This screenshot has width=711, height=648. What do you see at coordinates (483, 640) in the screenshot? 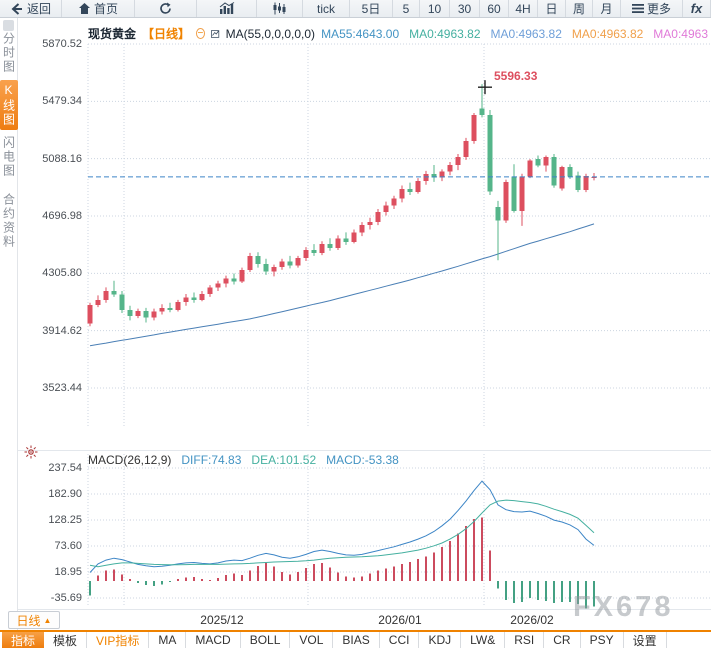
I see `indicator-tab-lwr: LW&` at bounding box center [483, 640].